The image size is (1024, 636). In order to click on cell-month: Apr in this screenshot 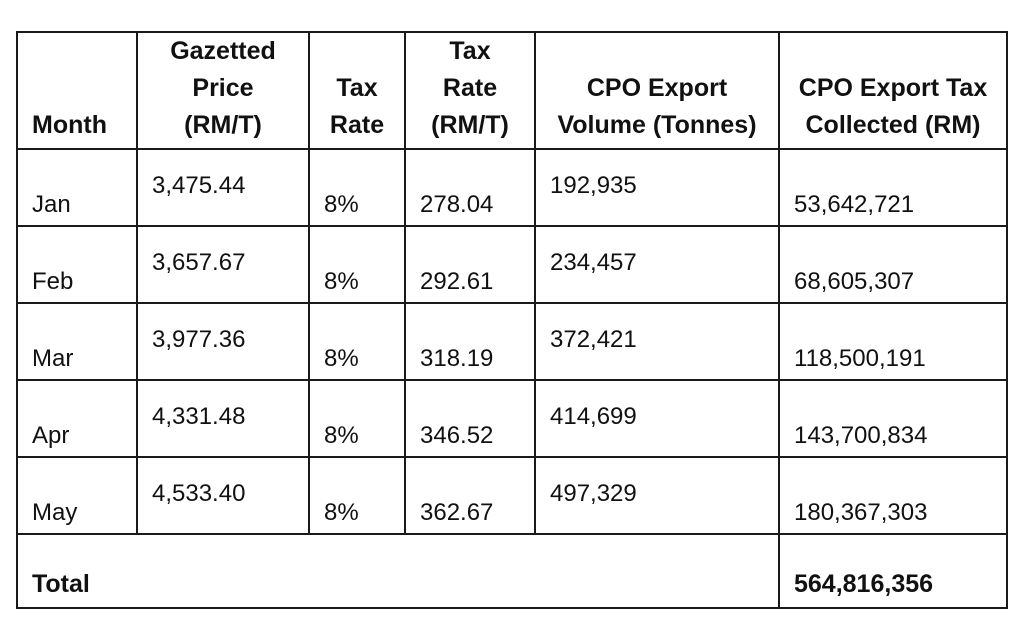, I will do `click(77, 418)`.